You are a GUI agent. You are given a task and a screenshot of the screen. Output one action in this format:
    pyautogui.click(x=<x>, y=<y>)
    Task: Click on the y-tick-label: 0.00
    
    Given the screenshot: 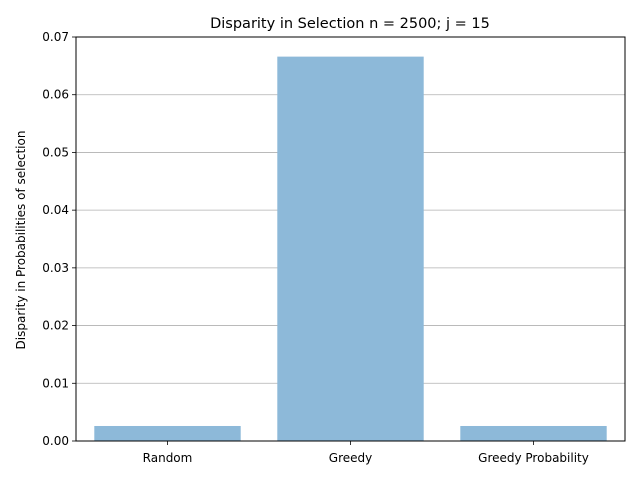 What is the action you would take?
    pyautogui.click(x=55, y=441)
    